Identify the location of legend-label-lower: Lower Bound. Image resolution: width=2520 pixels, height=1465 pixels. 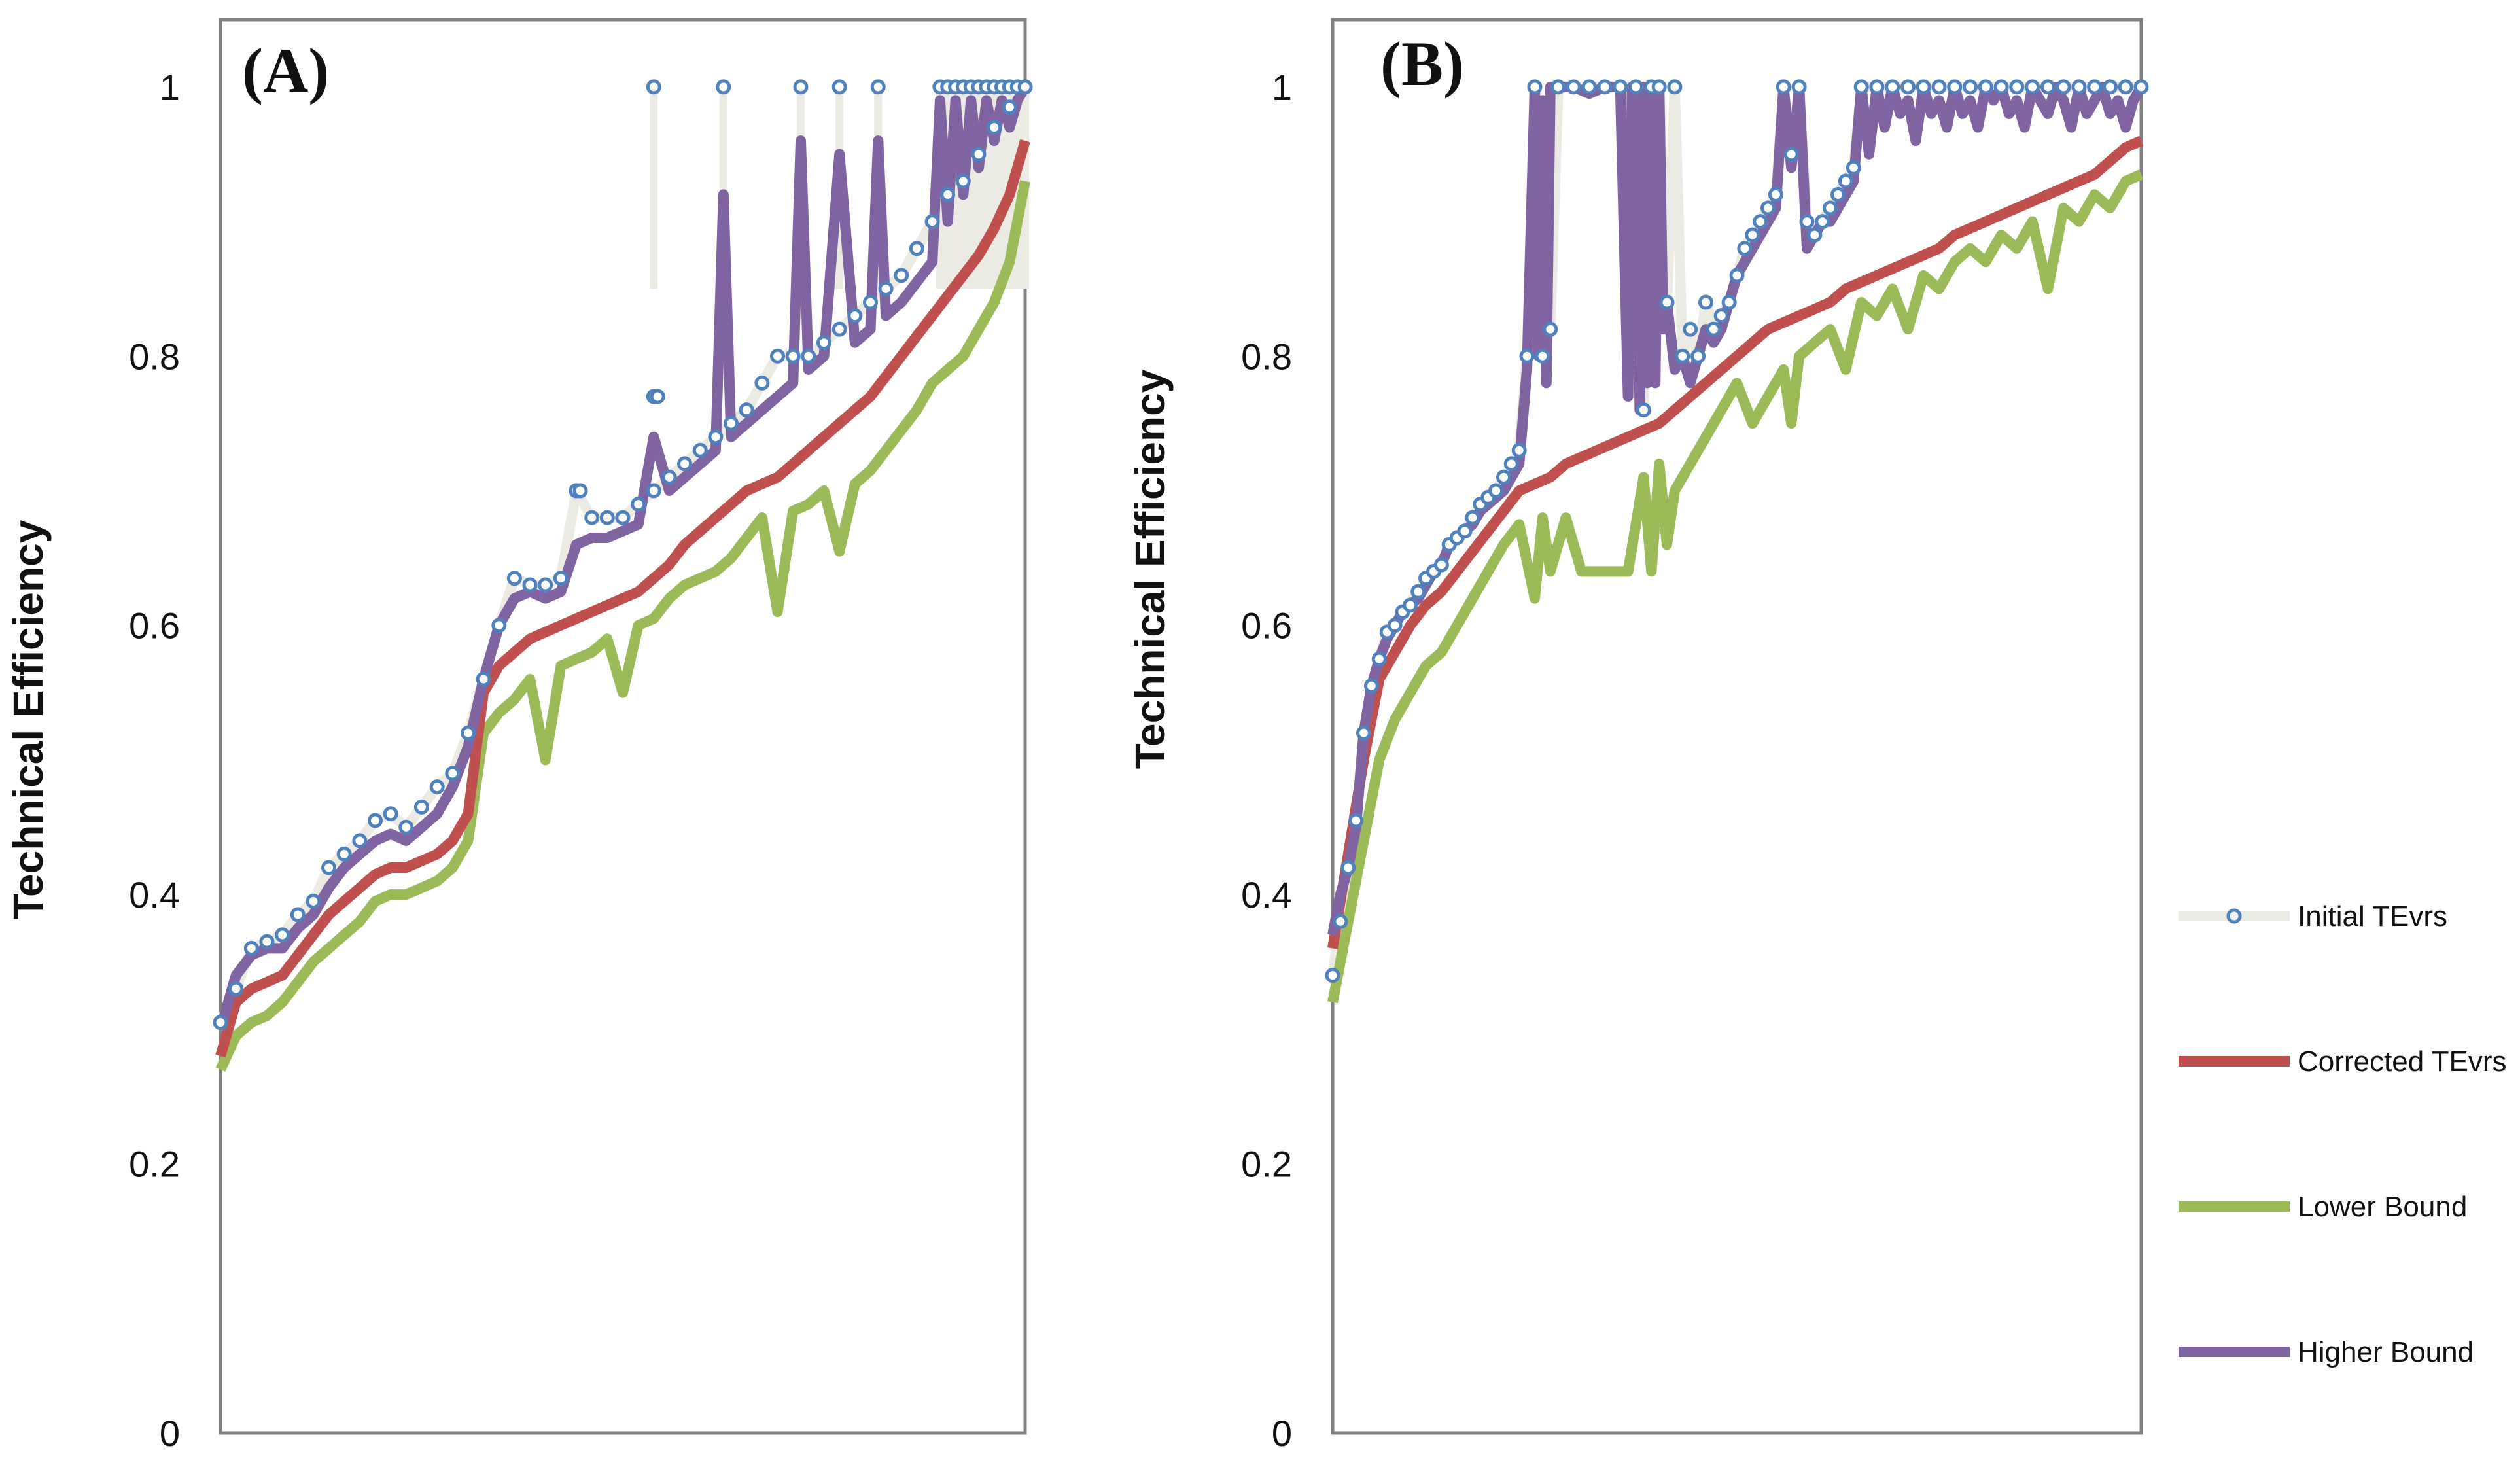
(2382, 1207).